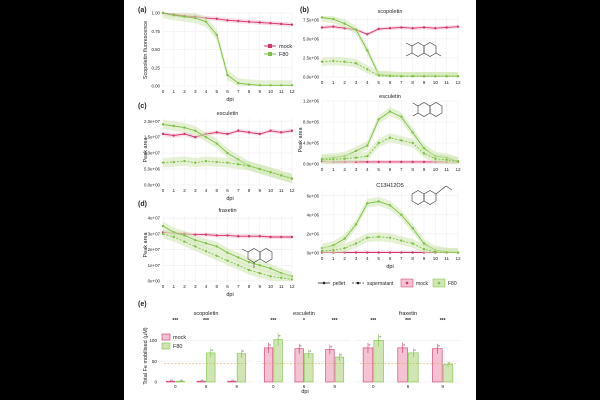  What do you see at coordinates (432, 195) in the screenshot?
I see `structure-c13h12o5-icon` at bounding box center [432, 195].